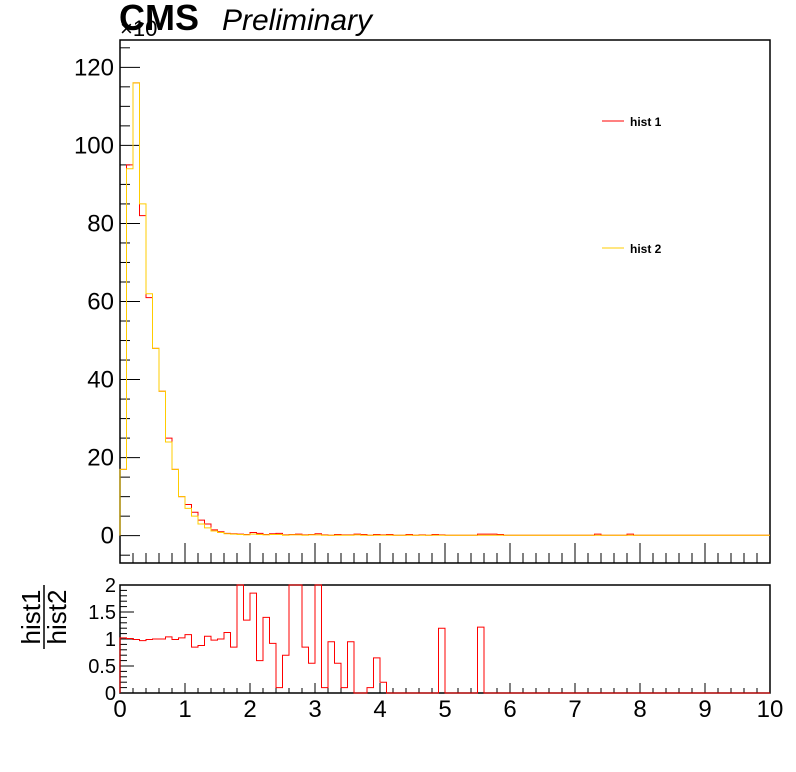 The width and height of the screenshot is (796, 772). What do you see at coordinates (646, 122) in the screenshot?
I see `legend-label-hist1: hist 1` at bounding box center [646, 122].